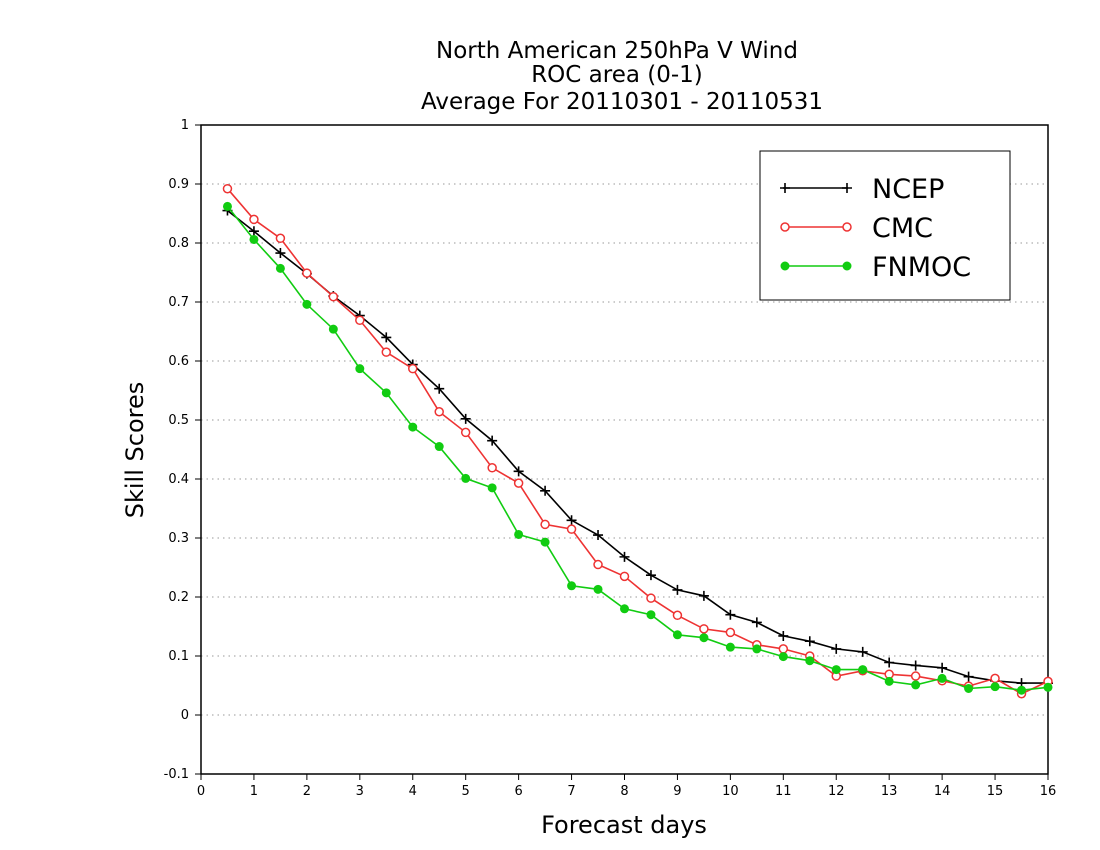 The width and height of the screenshot is (1100, 850). I want to click on x-tick-label: 16, so click(1048, 791).